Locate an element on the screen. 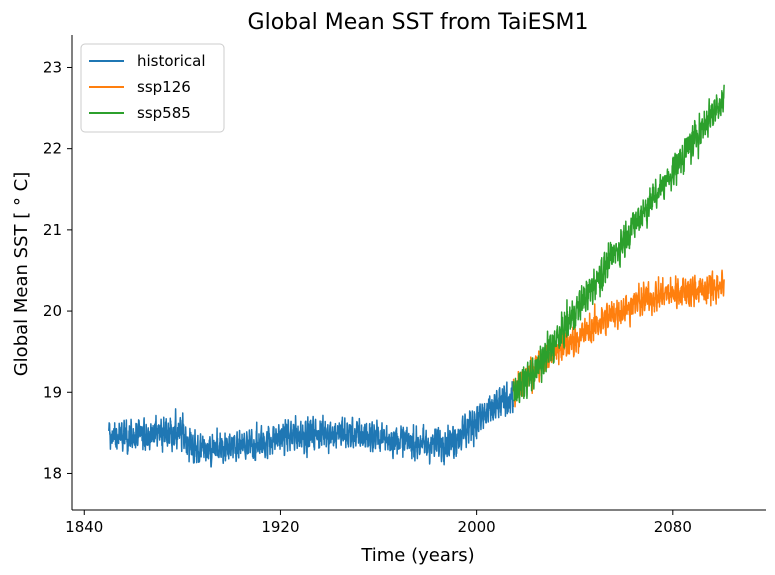 This screenshot has width=775, height=575. chart-title: Global Mean SST from TaiESM1 is located at coordinates (418, 22).